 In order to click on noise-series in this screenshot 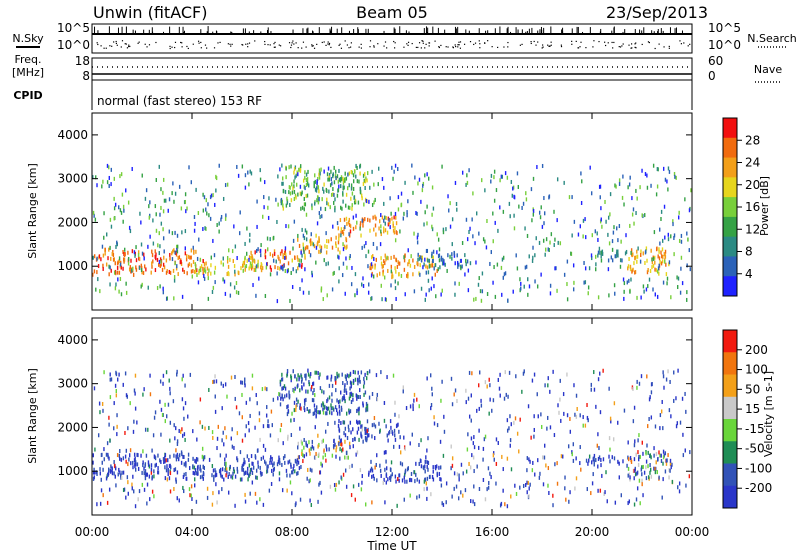, I will do `click(392, 38)`.